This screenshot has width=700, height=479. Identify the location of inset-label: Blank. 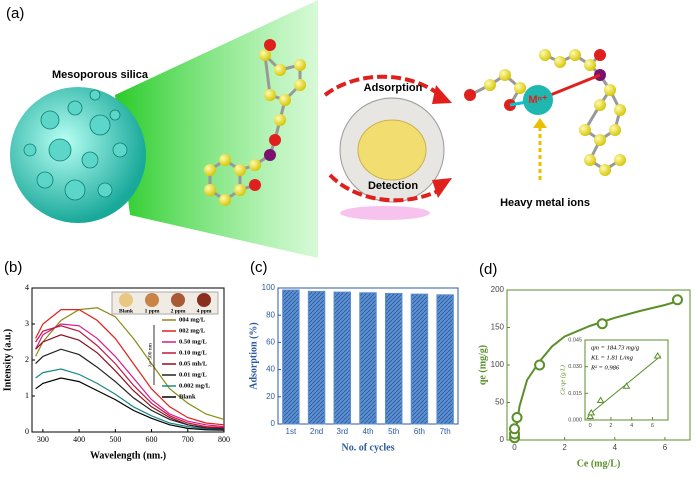
(126, 311).